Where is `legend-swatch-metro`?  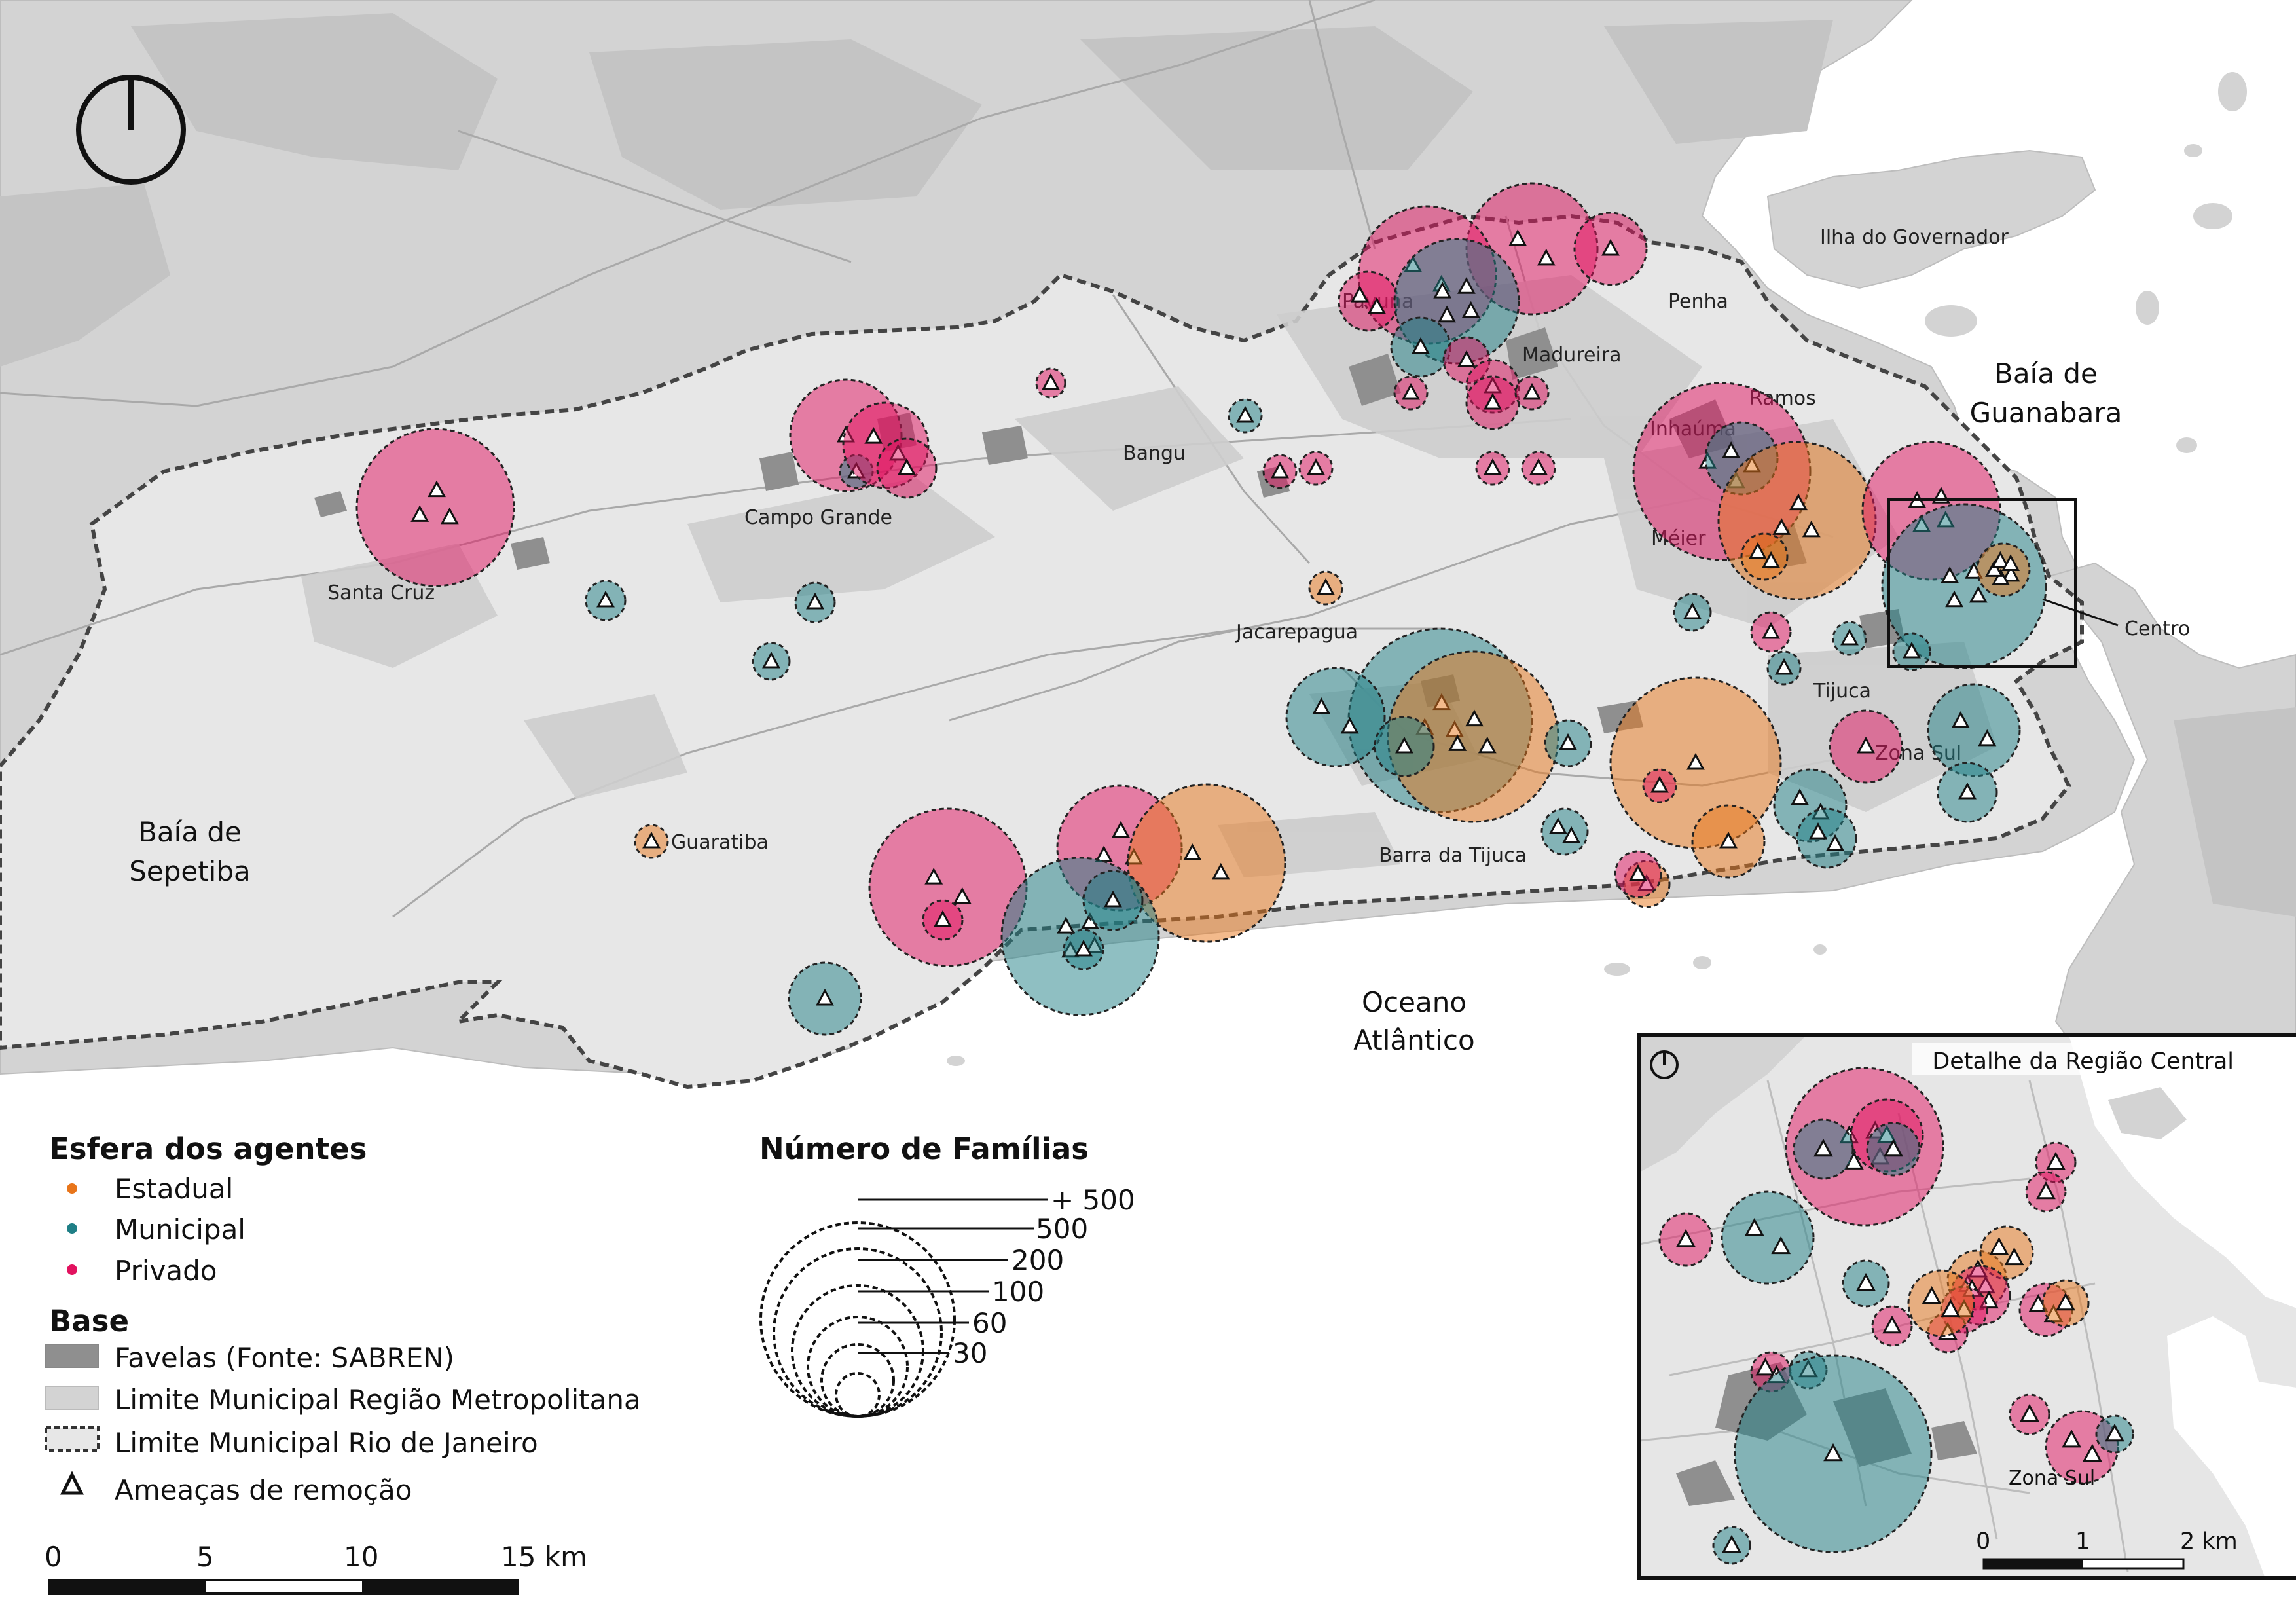
legend-swatch-metro is located at coordinates (72, 1398).